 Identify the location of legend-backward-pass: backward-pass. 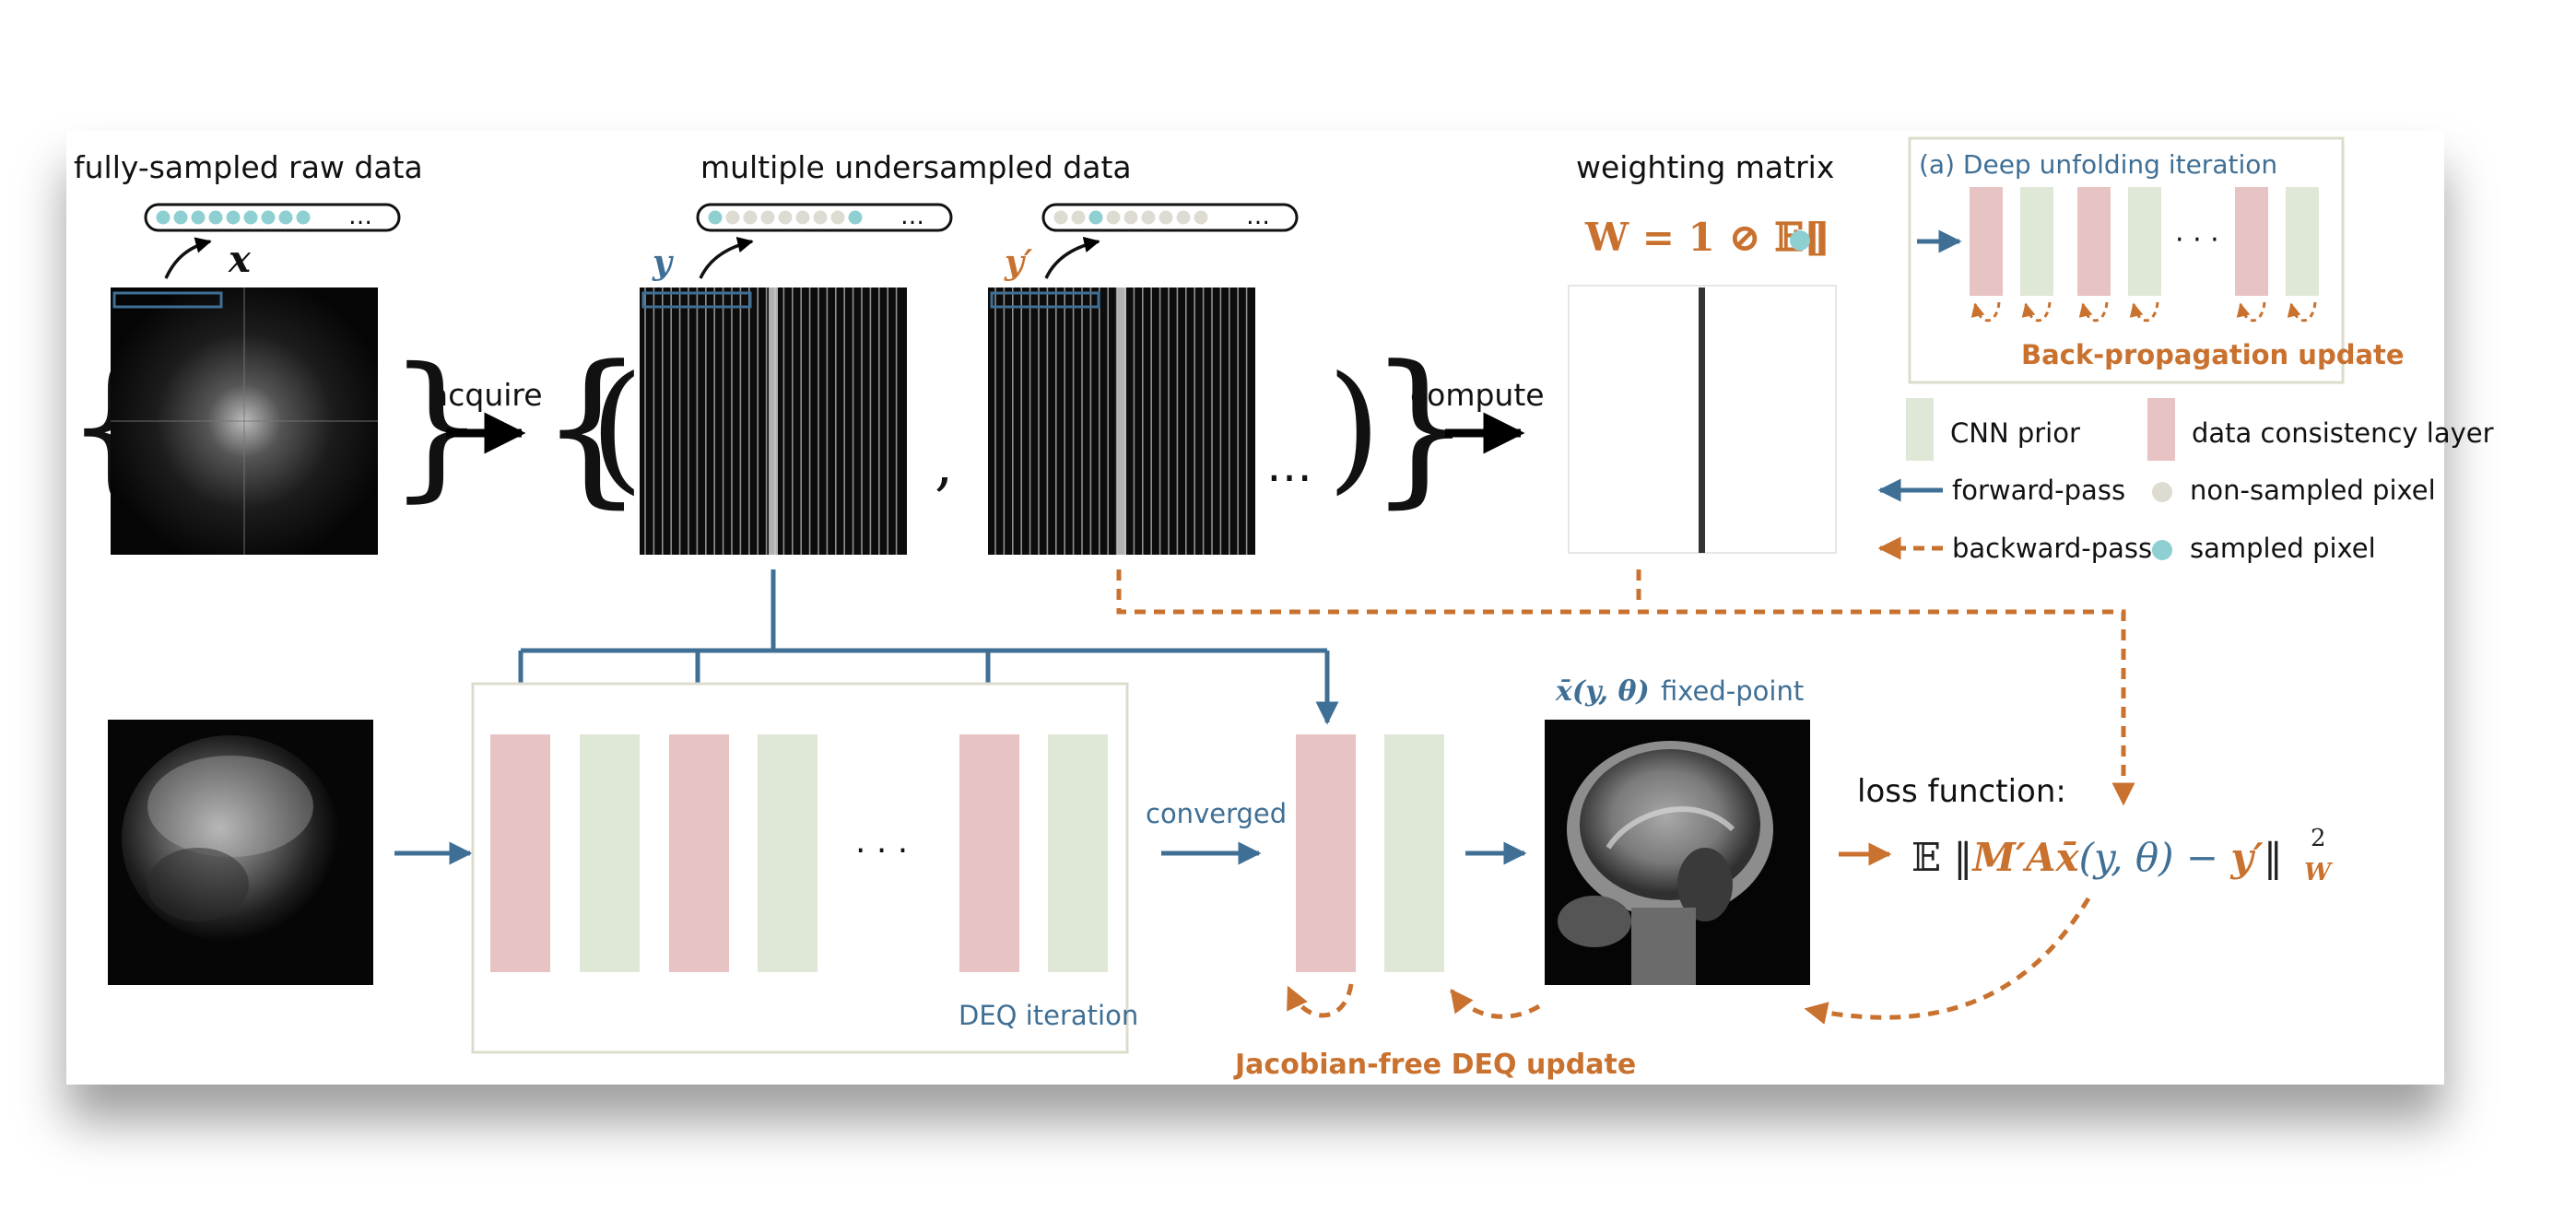
(2052, 548).